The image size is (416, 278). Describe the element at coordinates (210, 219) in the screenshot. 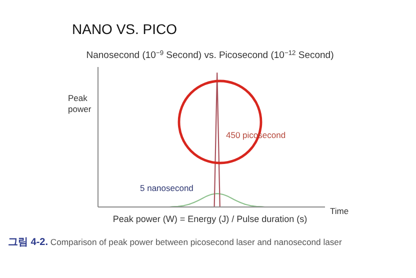

I see `text: Peak power (W) = Energy (J) / Pulse duration (s)` at that location.